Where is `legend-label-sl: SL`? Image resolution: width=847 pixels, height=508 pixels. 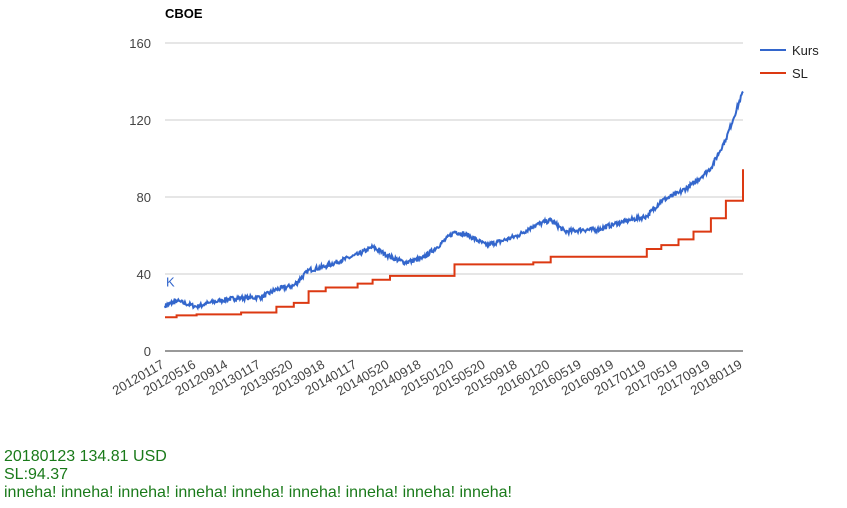
legend-label-sl: SL is located at coordinates (800, 73).